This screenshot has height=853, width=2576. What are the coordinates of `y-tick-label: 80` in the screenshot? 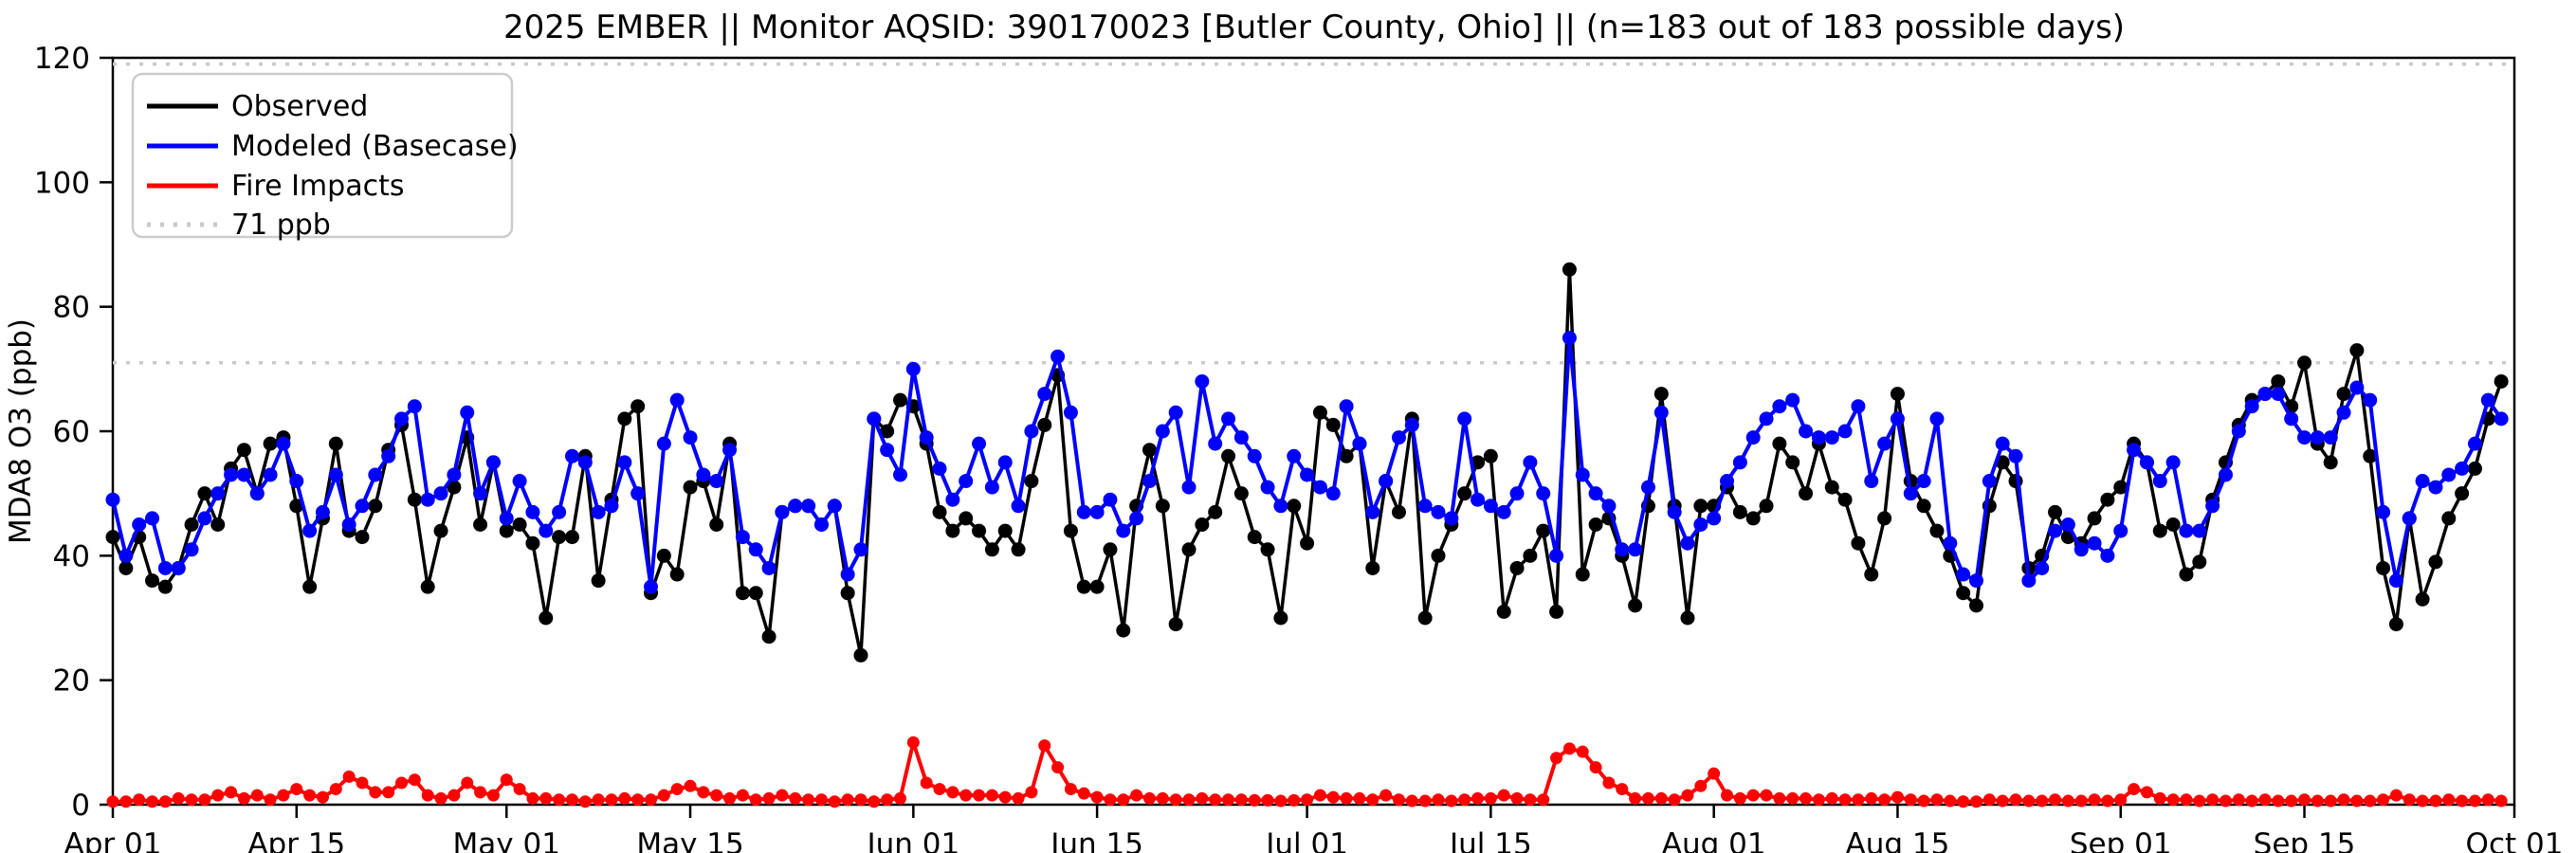 It's located at (71, 308).